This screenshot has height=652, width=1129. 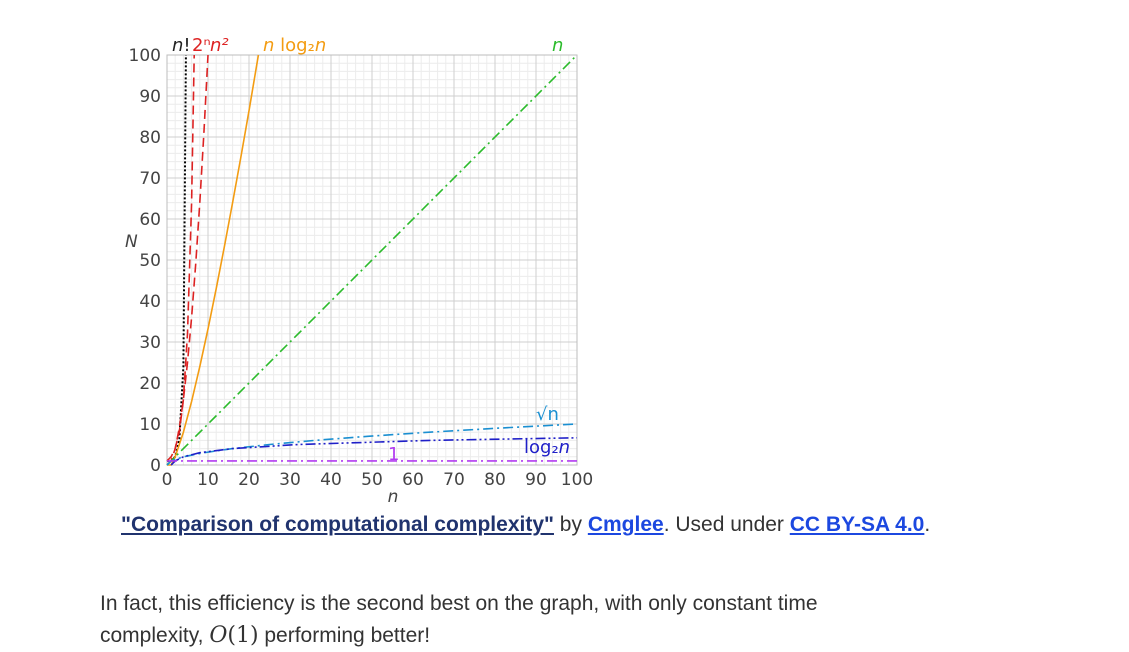 I want to click on x-tick-label: 30, so click(x=290, y=480).